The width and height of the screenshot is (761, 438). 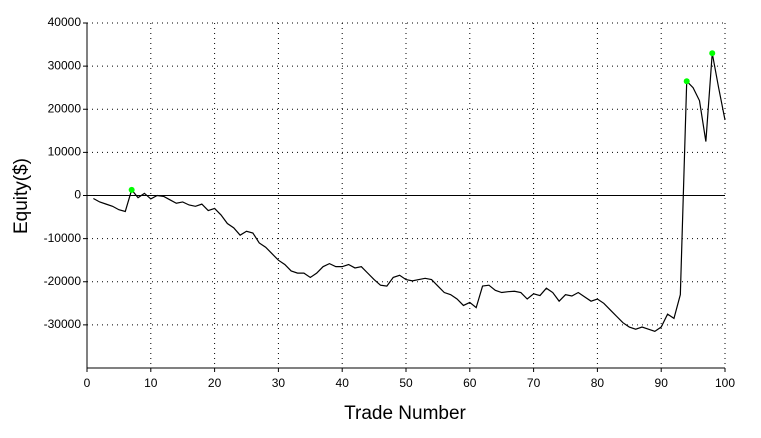 I want to click on x-tick-label: 100, so click(x=725, y=383).